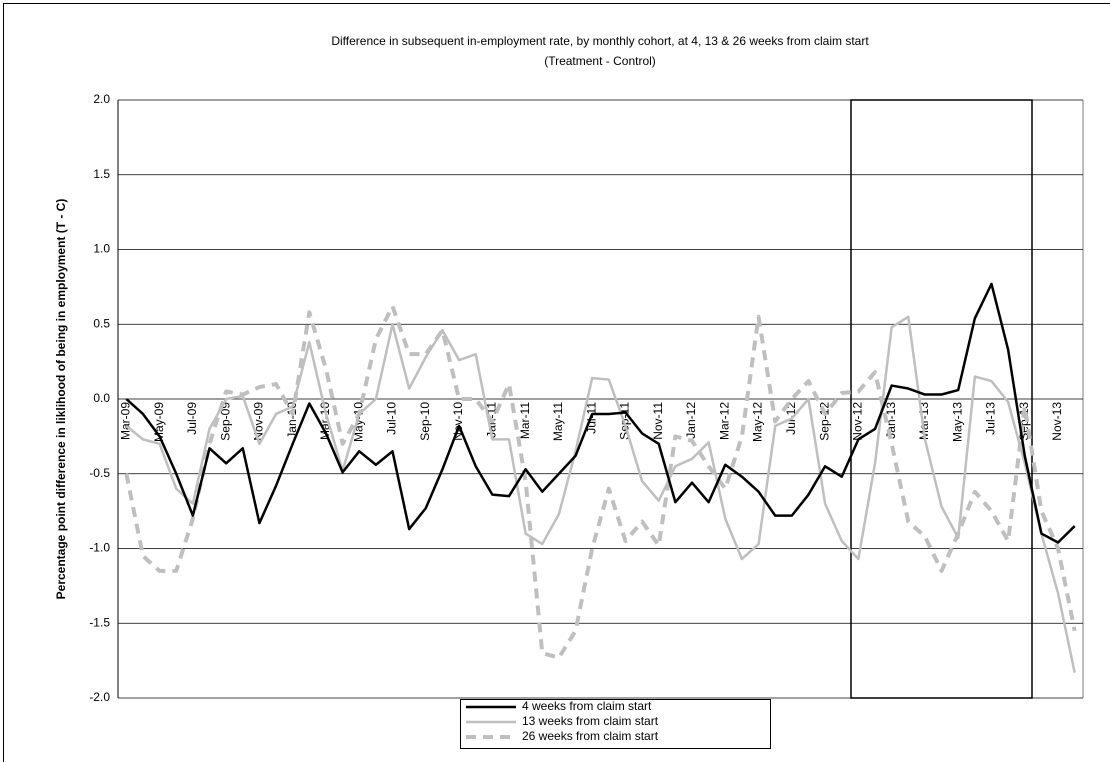  What do you see at coordinates (587, 706) in the screenshot?
I see `legend-label: 4 weeks from claim start` at bounding box center [587, 706].